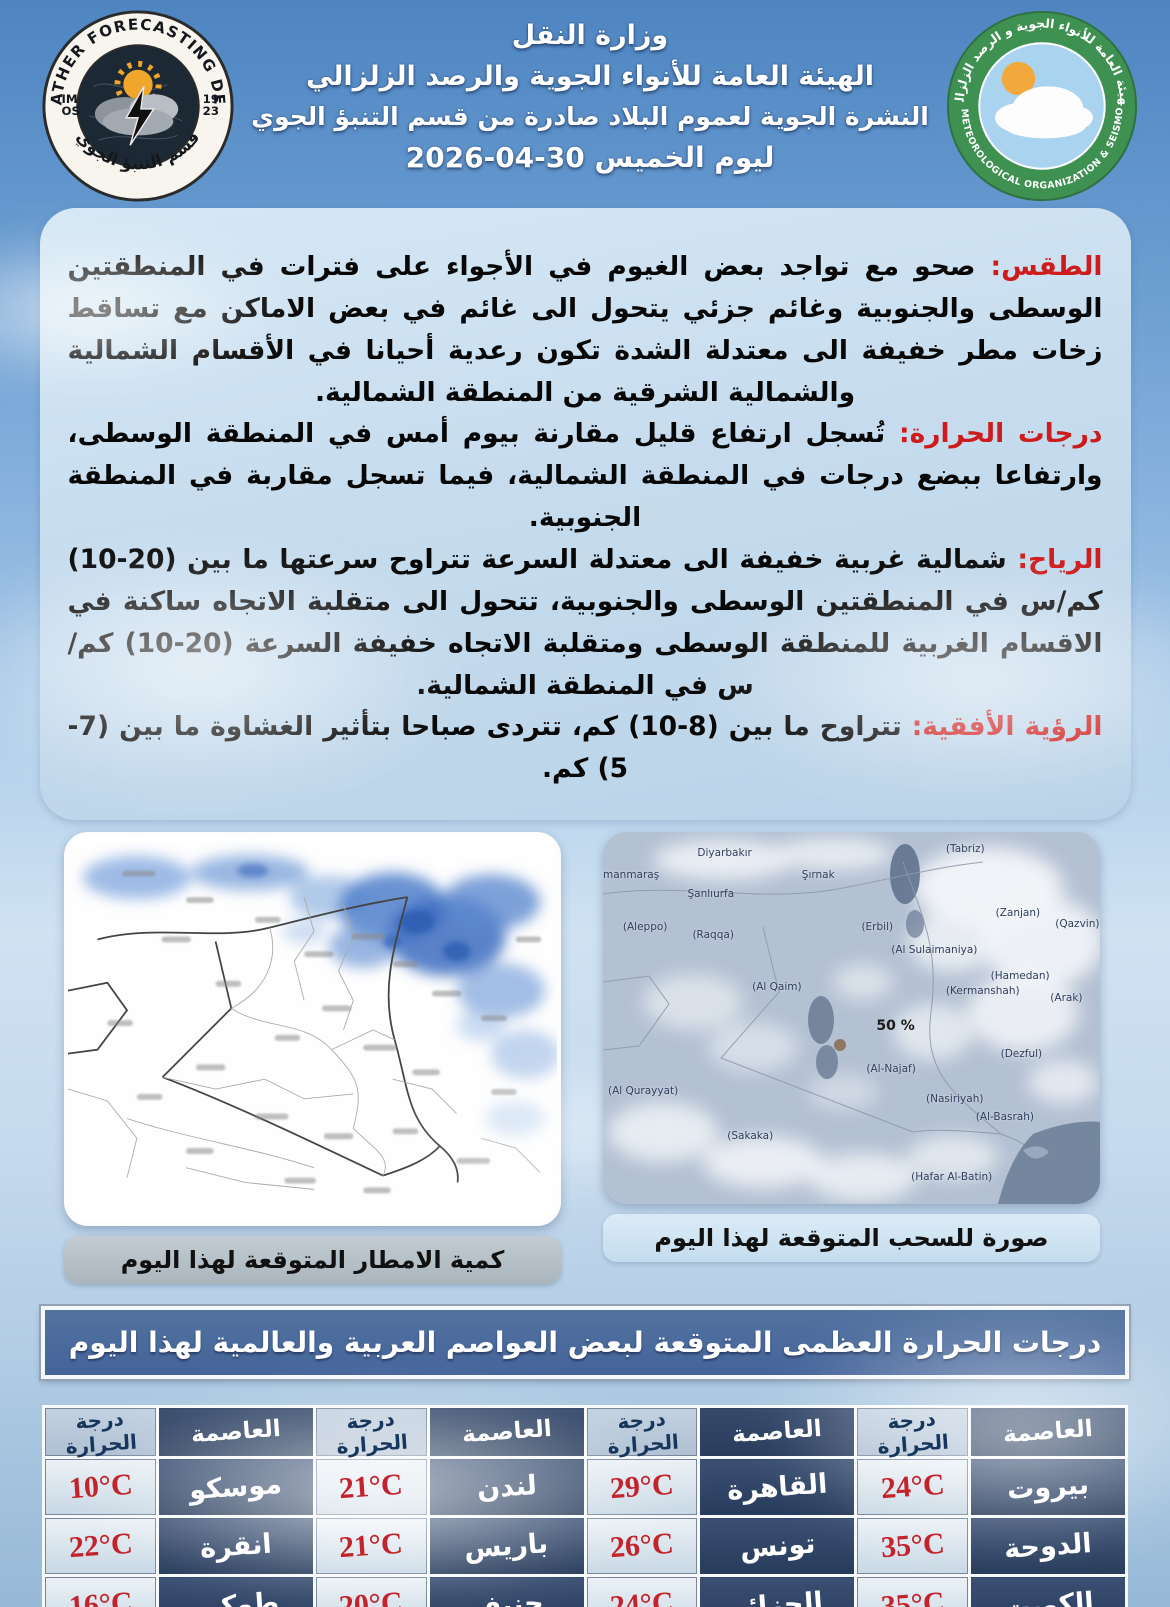  I want to click on map-city-label: (Nasiriyah), so click(955, 1098).